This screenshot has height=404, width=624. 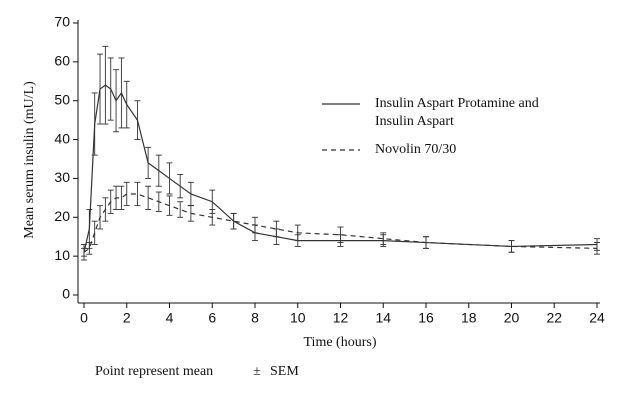 What do you see at coordinates (62, 138) in the screenshot?
I see `y-tick-label: 40` at bounding box center [62, 138].